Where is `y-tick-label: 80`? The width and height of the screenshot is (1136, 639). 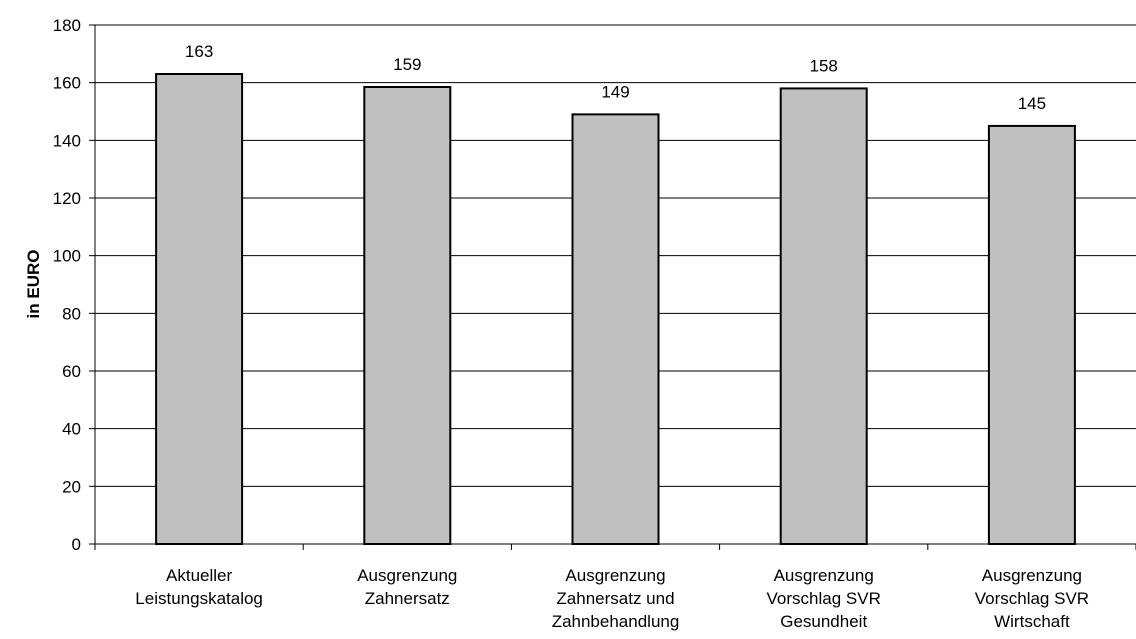 y-tick-label: 80 is located at coordinates (71, 313).